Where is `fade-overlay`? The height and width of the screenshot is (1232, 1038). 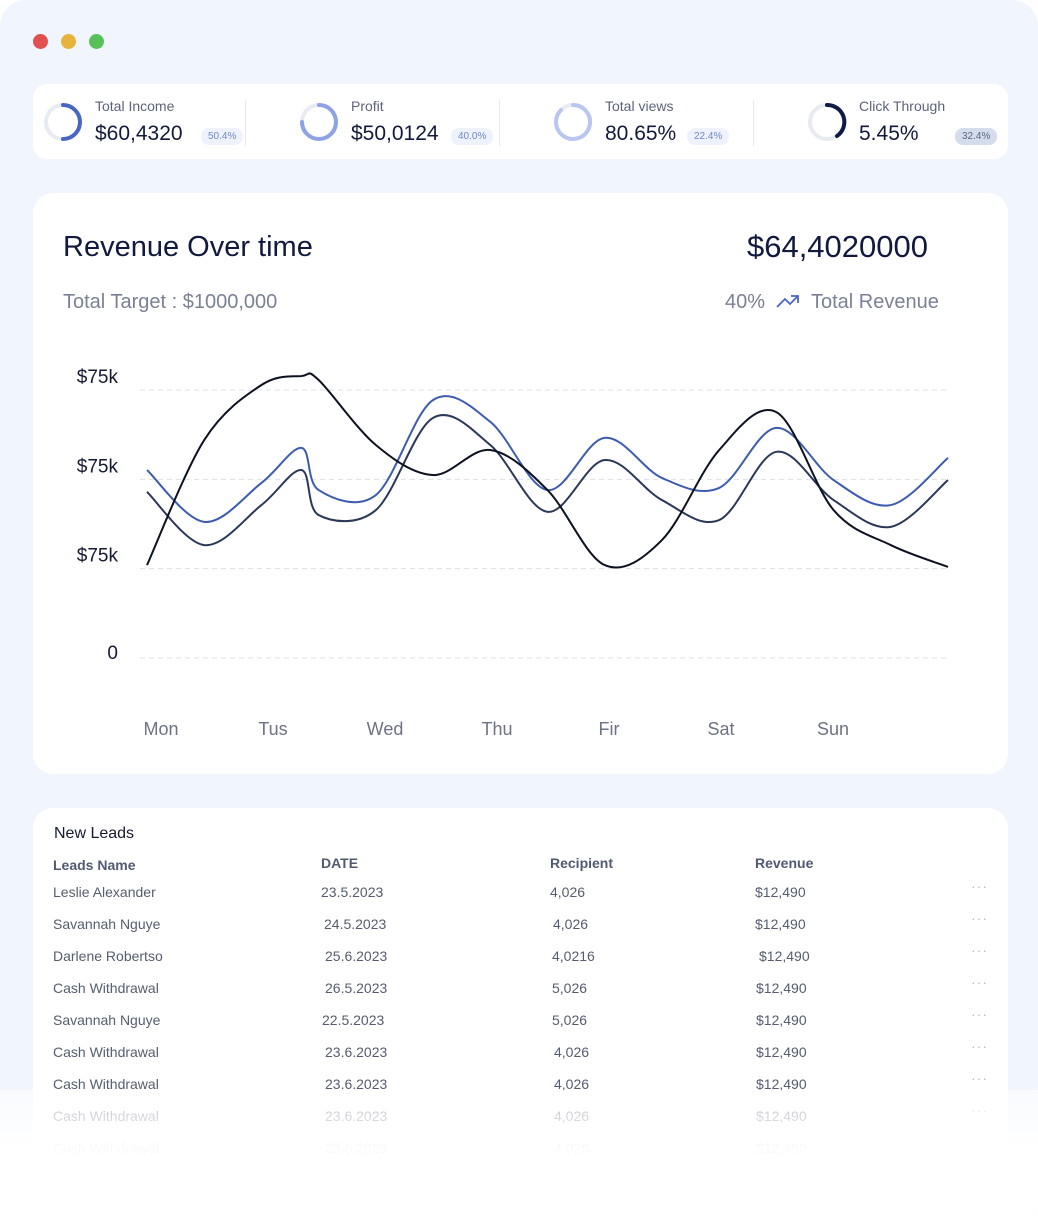
fade-overlay is located at coordinates (519, 1161).